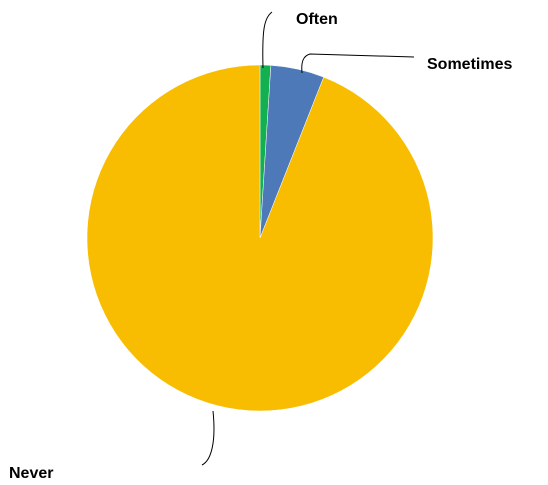 This screenshot has height=485, width=548. Describe the element at coordinates (267, 40) in the screenshot. I see `leader-line-often` at that location.